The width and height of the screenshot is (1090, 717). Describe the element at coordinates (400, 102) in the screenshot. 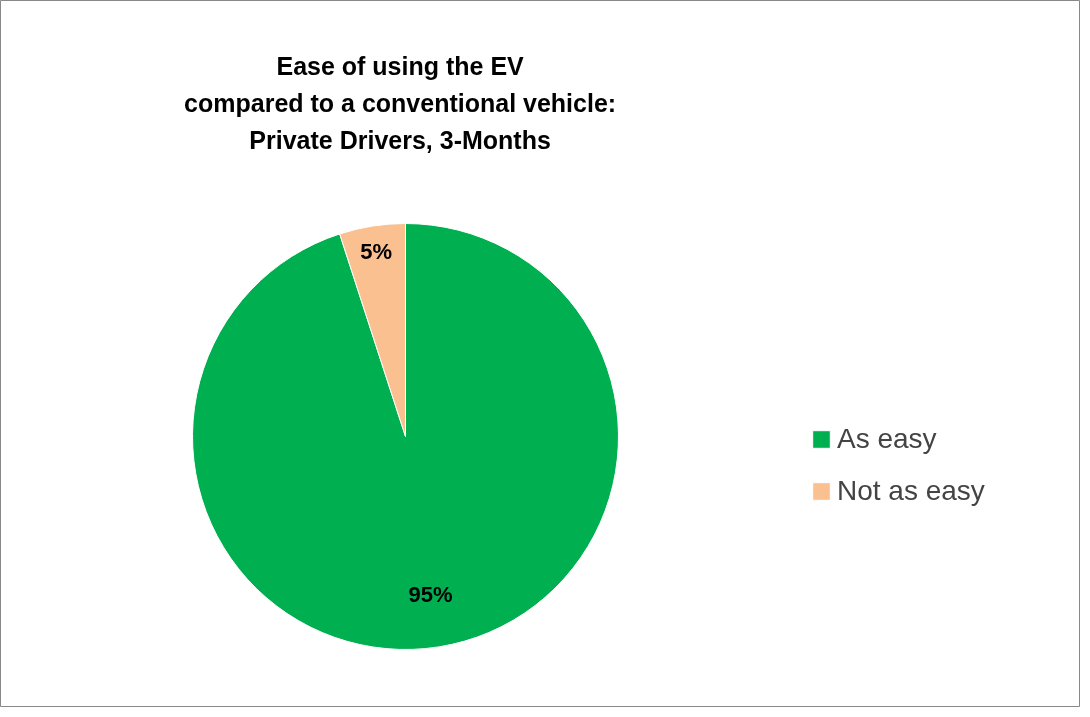

I see `chart-title: Ease of using the EV compared to a conventional vehicle: Private Drivers, 3-Months` at that location.